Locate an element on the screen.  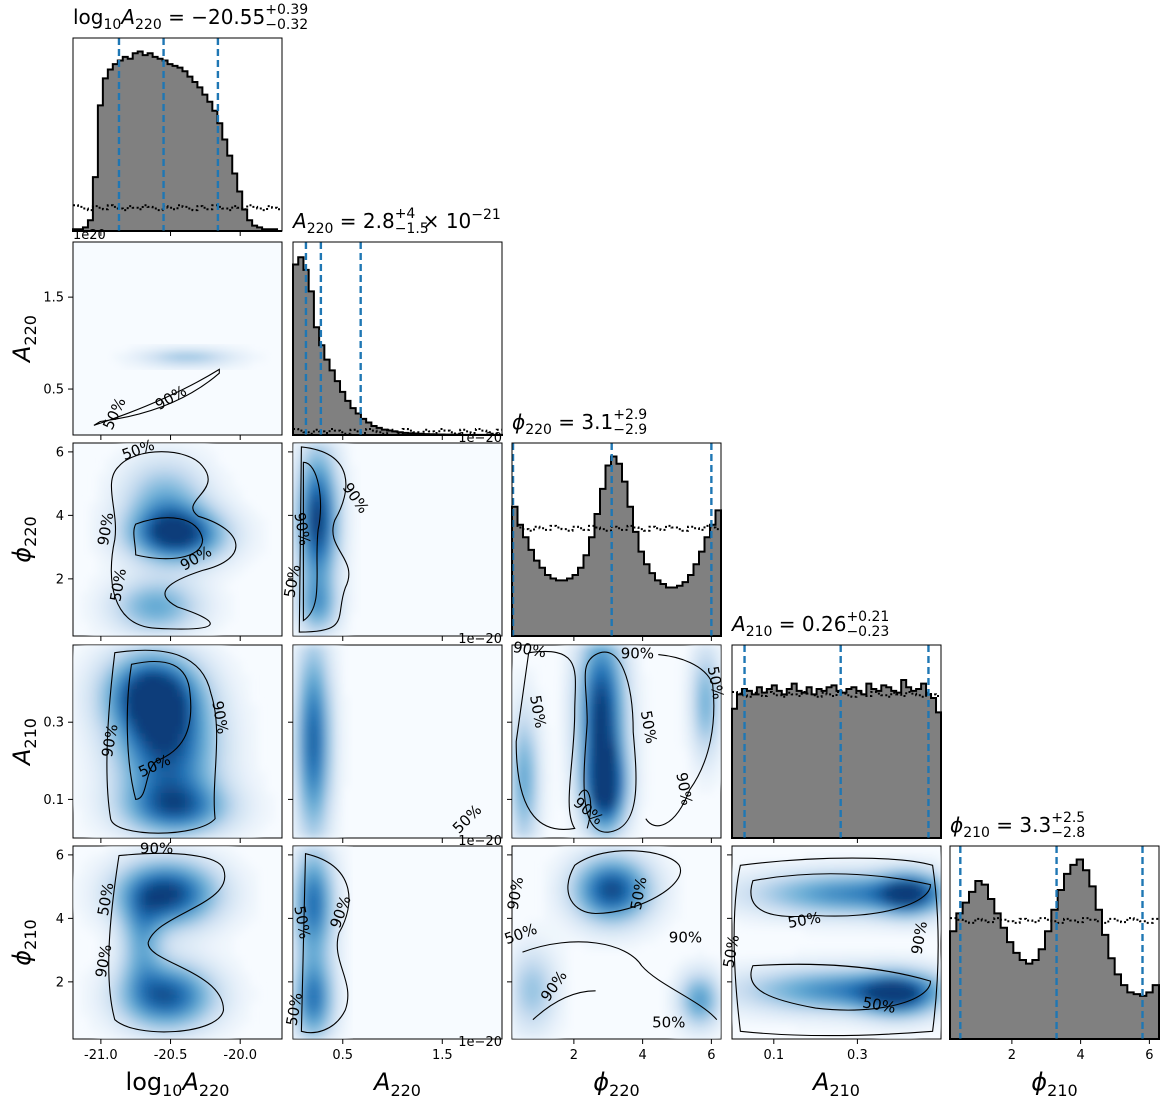
contour-line is located at coordinates (610, 742).